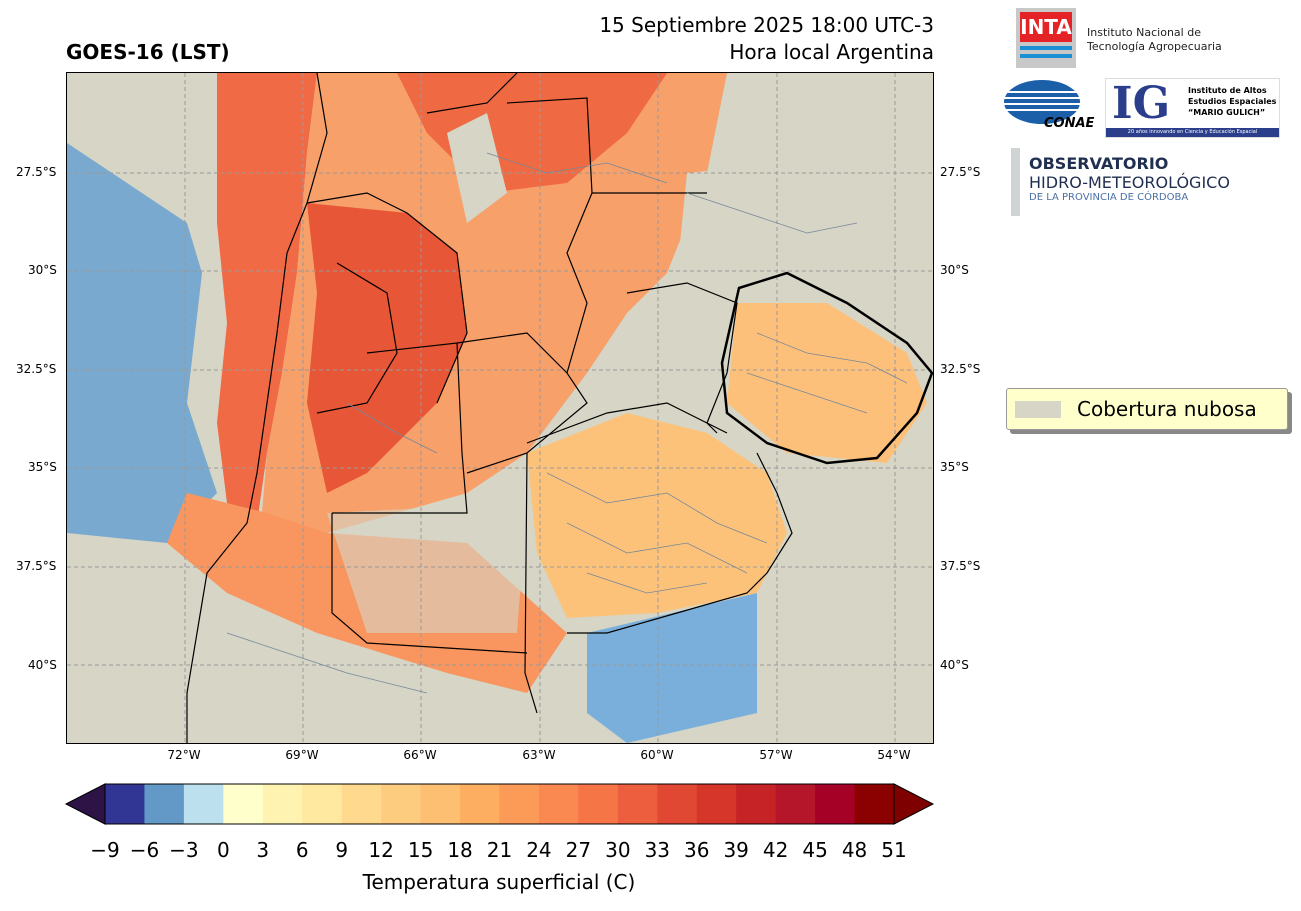 The height and width of the screenshot is (911, 1301). I want to click on colorbar-tick-label: 0, so click(223, 850).